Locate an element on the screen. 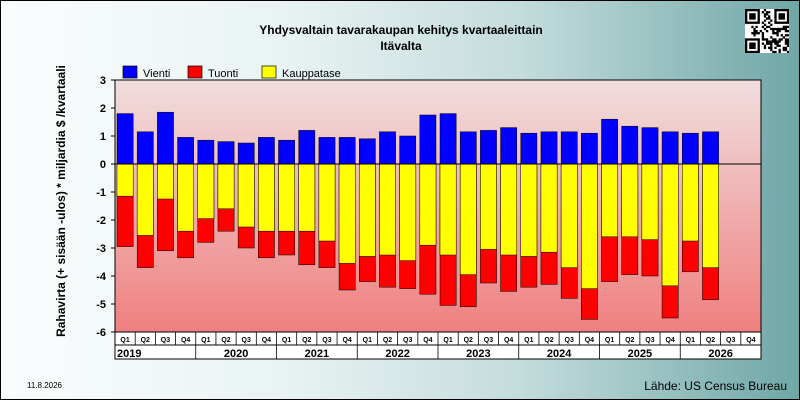 Image resolution: width=800 pixels, height=400 pixels. y-tick-label: -5 is located at coordinates (101, 305).